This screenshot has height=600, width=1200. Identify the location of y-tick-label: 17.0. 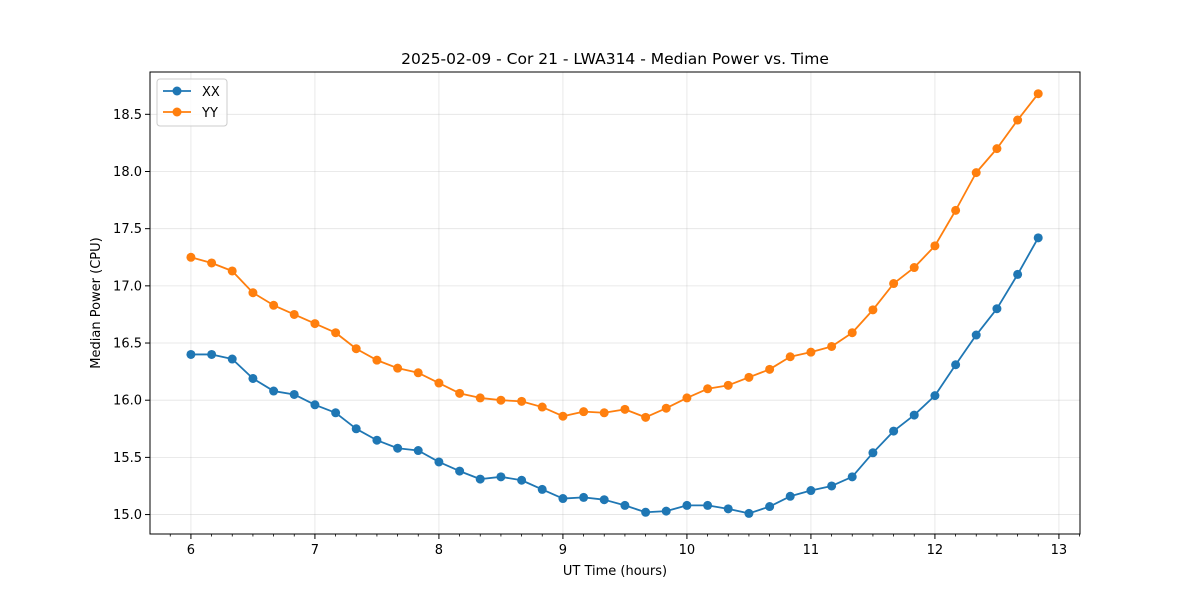
(127, 286).